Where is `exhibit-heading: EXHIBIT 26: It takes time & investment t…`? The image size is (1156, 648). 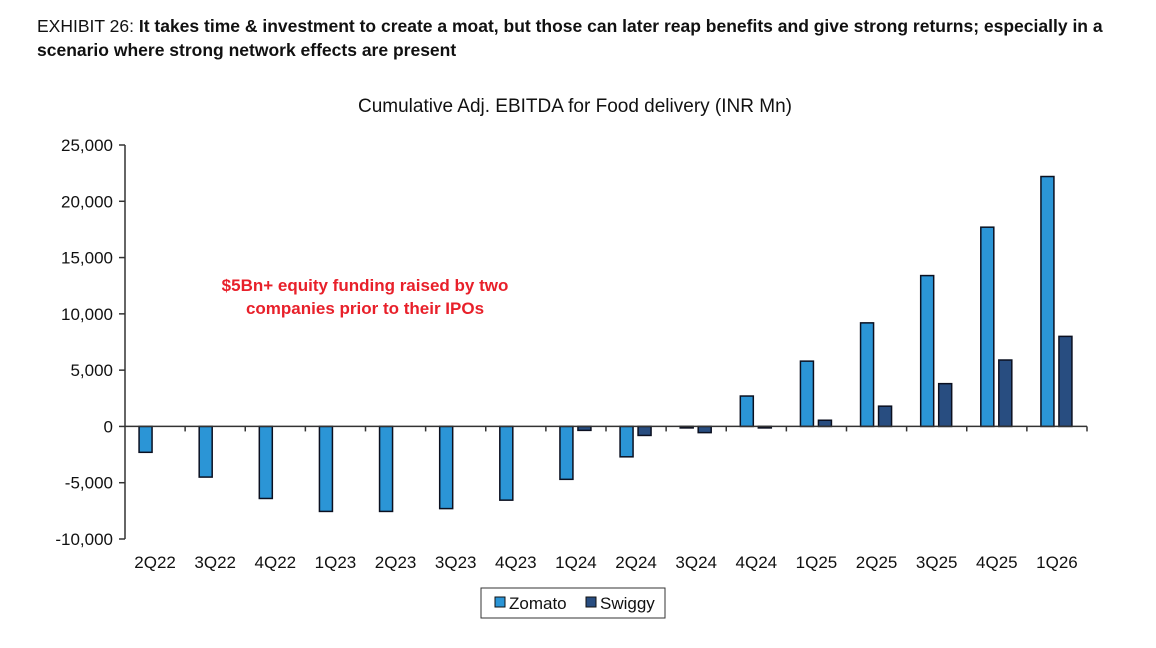
exhibit-heading: EXHIBIT 26: It takes time & investment t… is located at coordinates (587, 38).